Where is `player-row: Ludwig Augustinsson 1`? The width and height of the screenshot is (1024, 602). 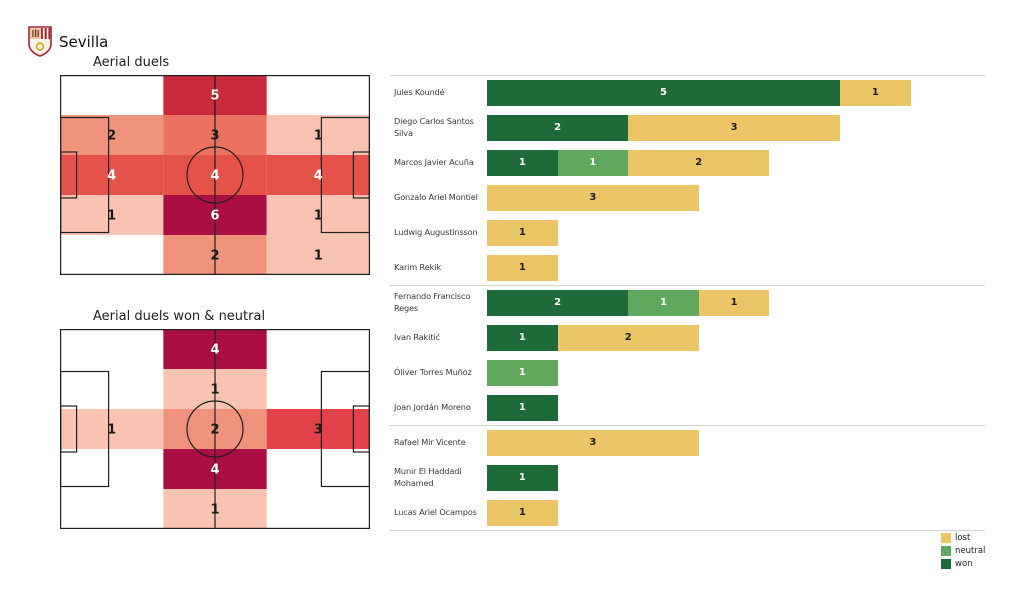
player-row: Ludwig Augustinsson 1 is located at coordinates (687, 232).